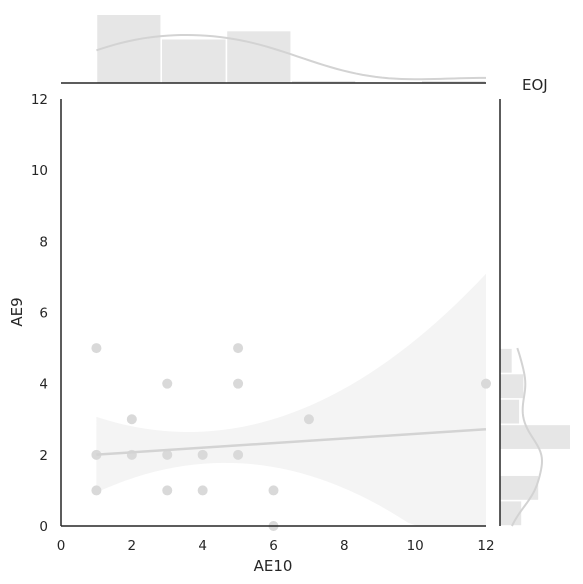 Image resolution: width=583 pixels, height=584 pixels. What do you see at coordinates (485, 546) in the screenshot?
I see `x-tick-label: 12` at bounding box center [485, 546].